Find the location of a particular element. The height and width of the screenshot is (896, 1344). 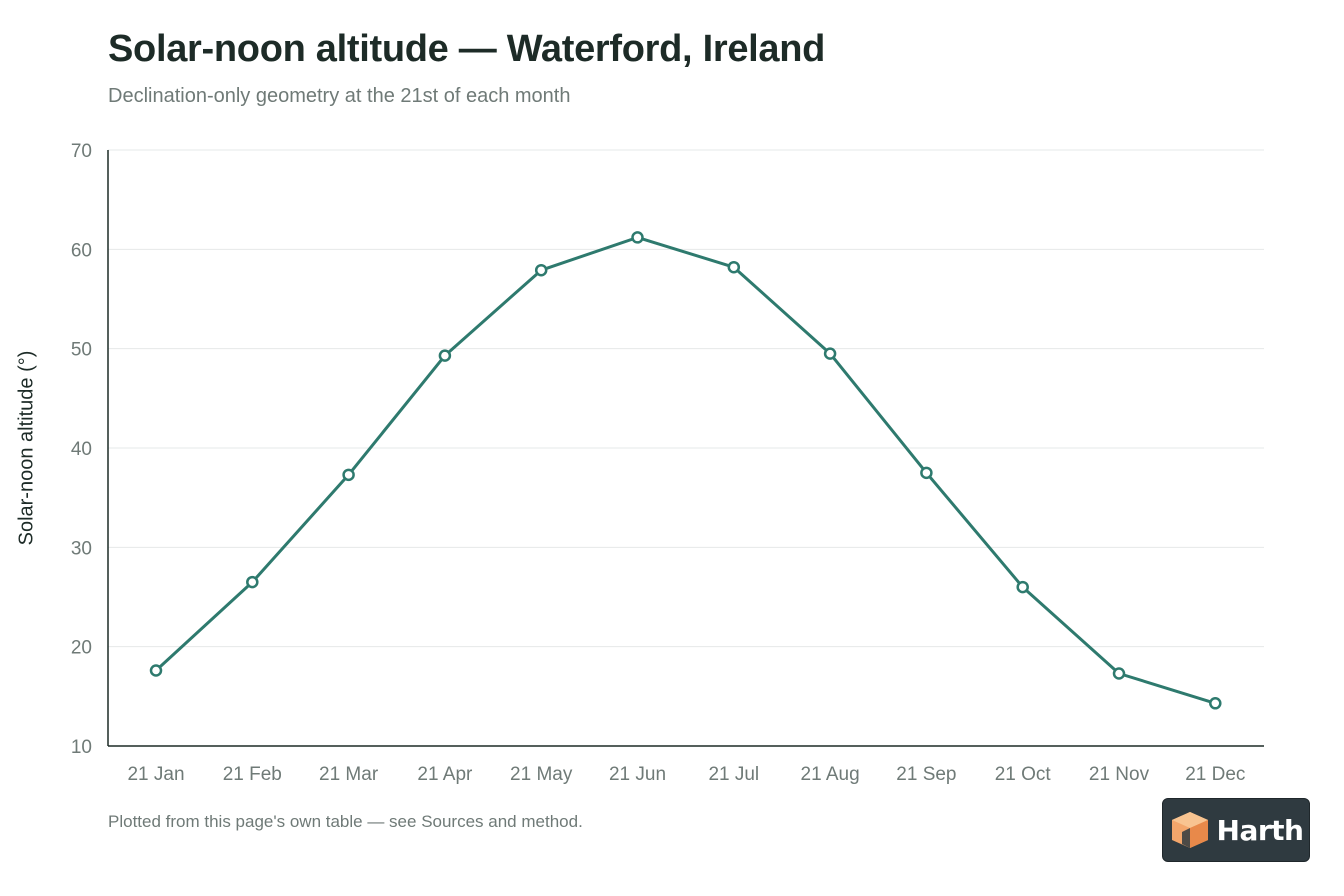

y-tick-label: 60 is located at coordinates (81, 250).